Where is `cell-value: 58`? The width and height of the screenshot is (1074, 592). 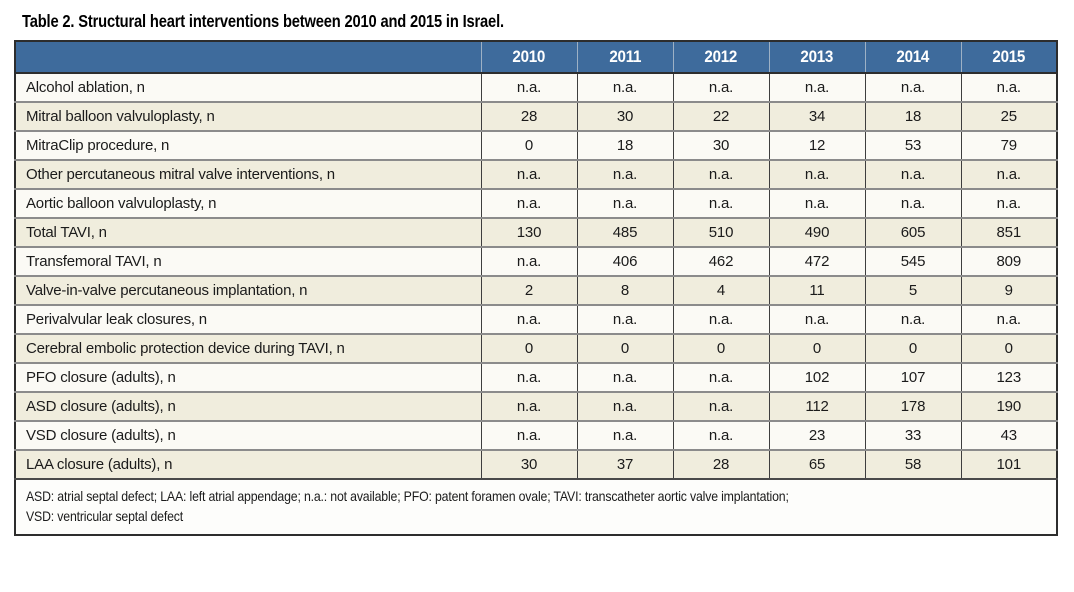 cell-value: 58 is located at coordinates (912, 464).